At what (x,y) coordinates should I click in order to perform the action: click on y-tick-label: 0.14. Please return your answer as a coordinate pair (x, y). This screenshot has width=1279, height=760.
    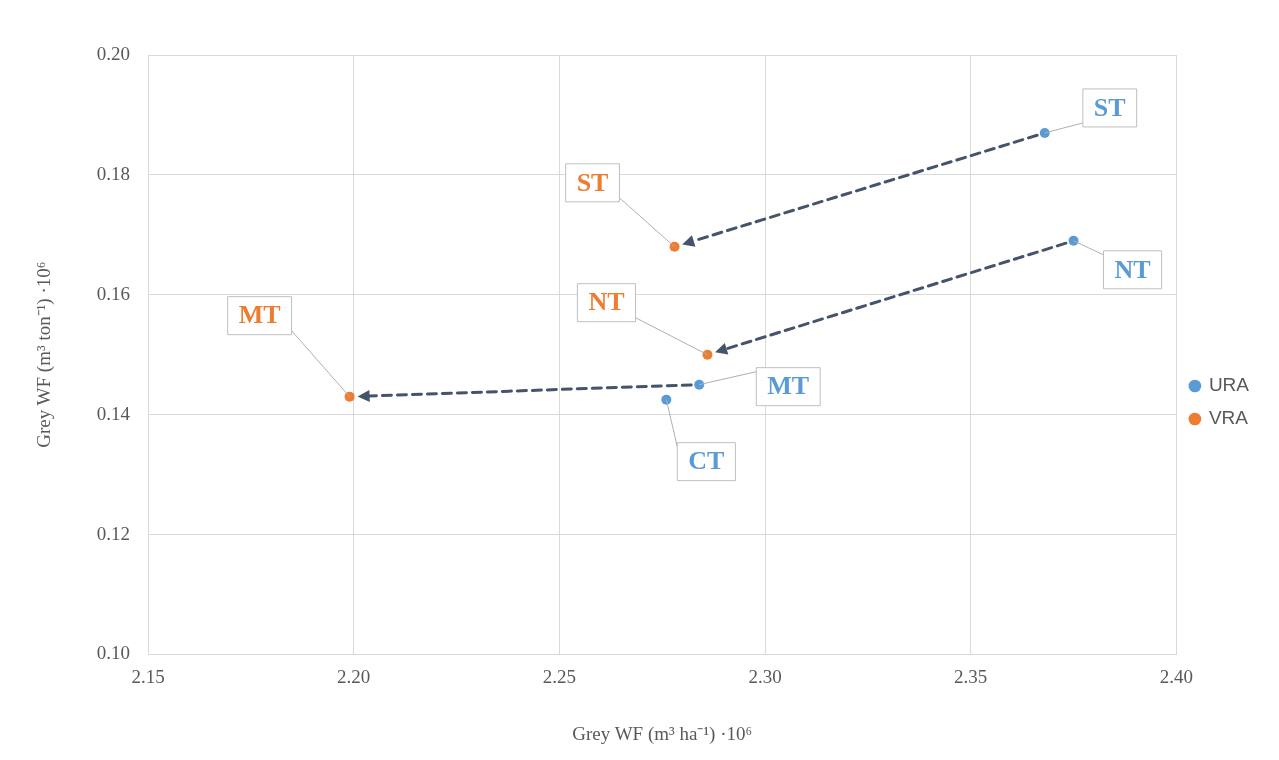
    Looking at the image, I should click on (113, 413).